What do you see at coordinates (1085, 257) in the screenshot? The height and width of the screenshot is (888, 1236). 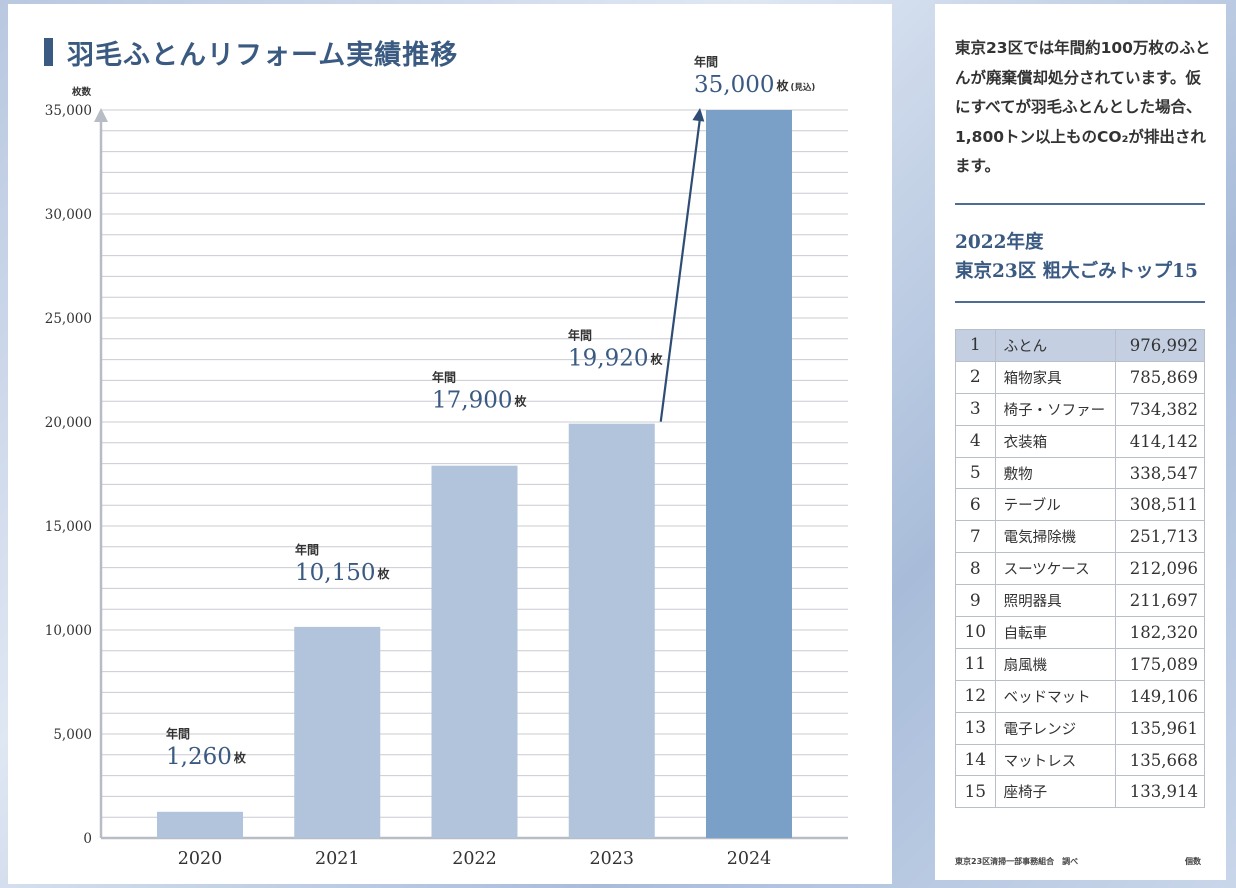 I see `ranking-heading: 2022年度 東京23区 粗大ごみトップ15` at bounding box center [1085, 257].